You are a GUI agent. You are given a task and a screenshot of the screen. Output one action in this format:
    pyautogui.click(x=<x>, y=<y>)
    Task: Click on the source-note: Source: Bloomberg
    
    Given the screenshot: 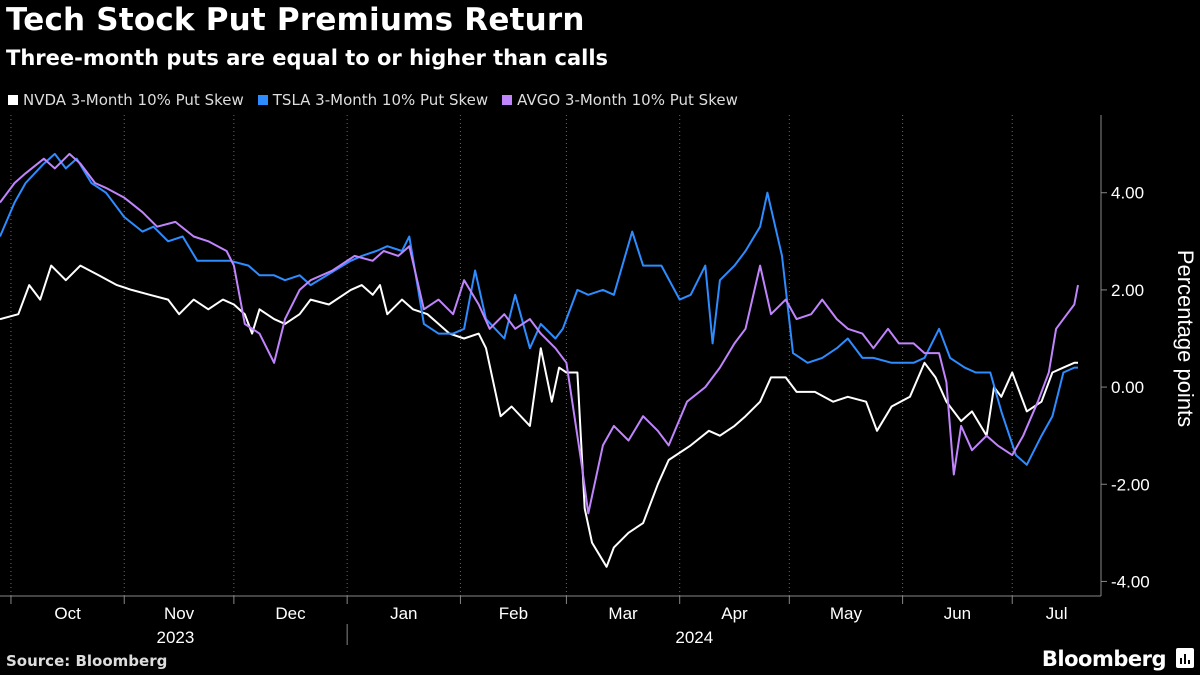 What is the action you would take?
    pyautogui.click(x=87, y=661)
    